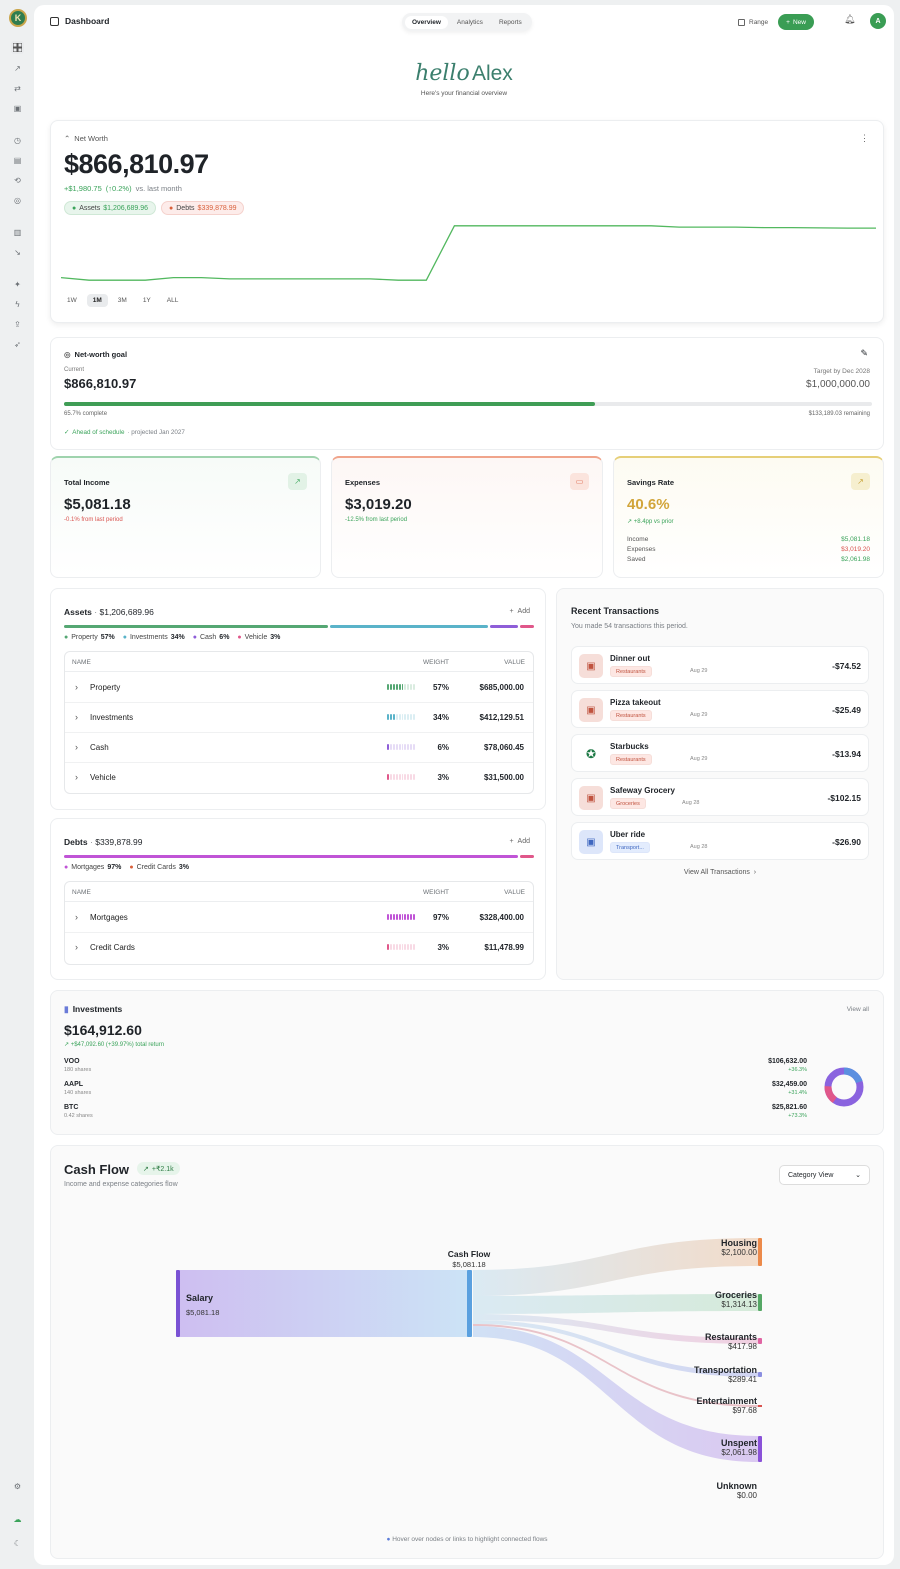 The image size is (900, 1569). I want to click on app-logo: K, so click(18, 18).